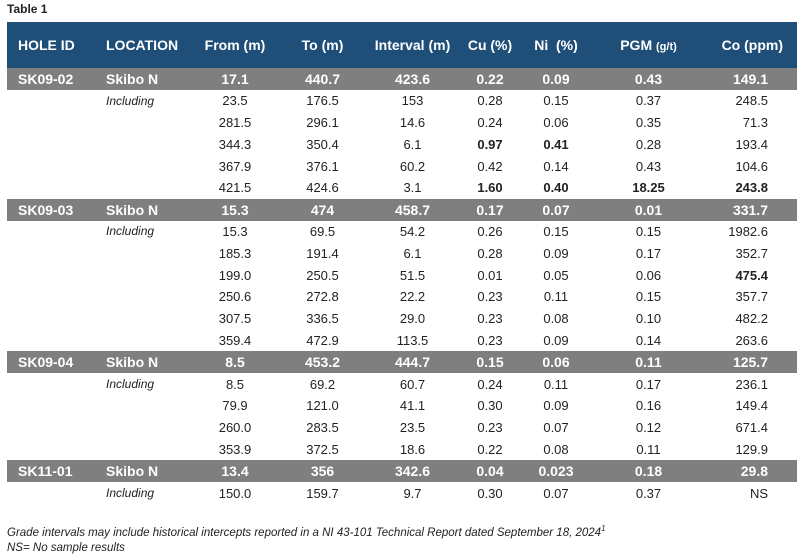  I want to click on cell-pgm: 18.25, so click(648, 188).